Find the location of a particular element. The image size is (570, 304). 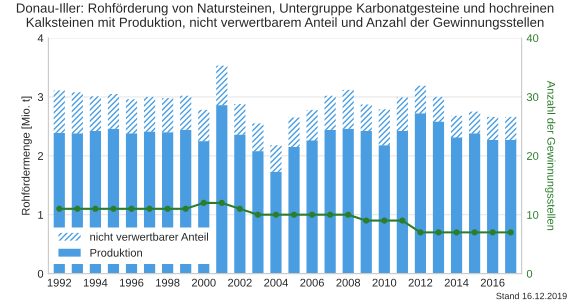

y2-tick-label: 30 is located at coordinates (532, 97).